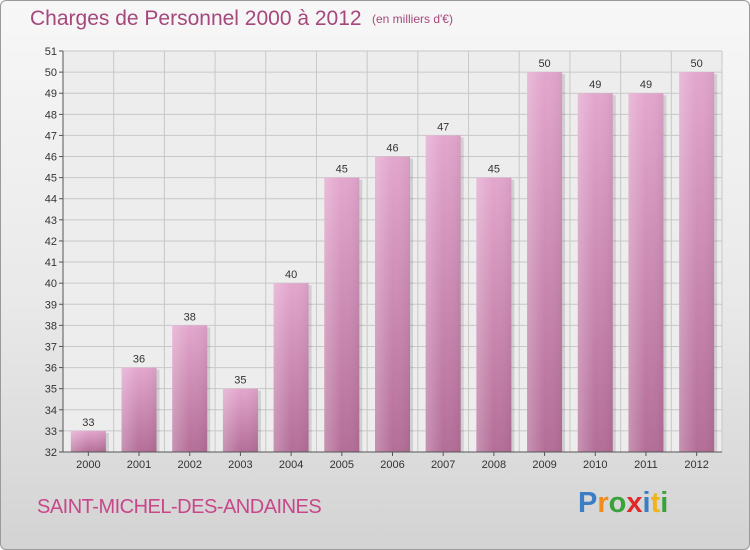  I want to click on data-label: 40, so click(291, 275).